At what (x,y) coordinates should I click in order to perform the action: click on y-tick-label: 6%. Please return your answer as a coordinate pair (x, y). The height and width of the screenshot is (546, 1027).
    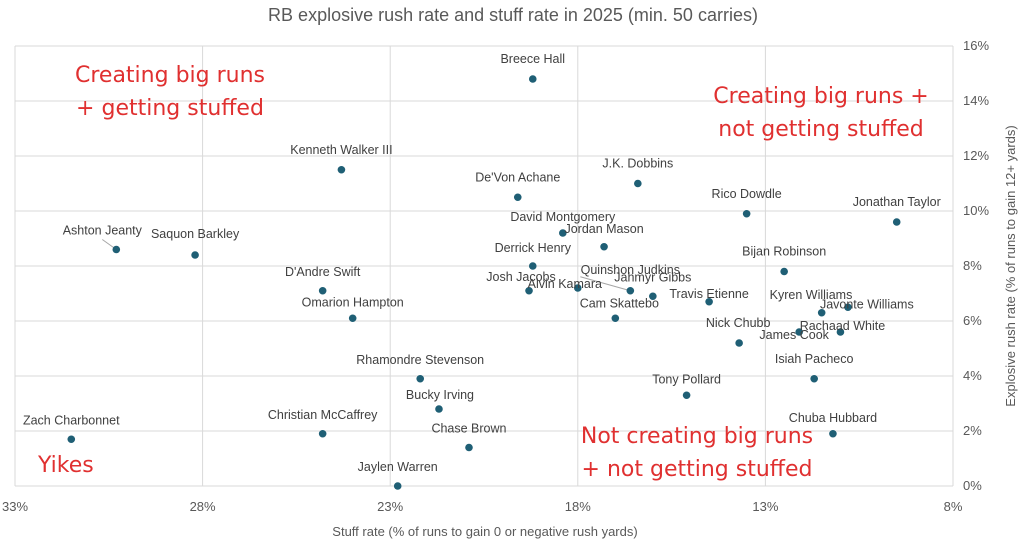
    Looking at the image, I should click on (972, 320).